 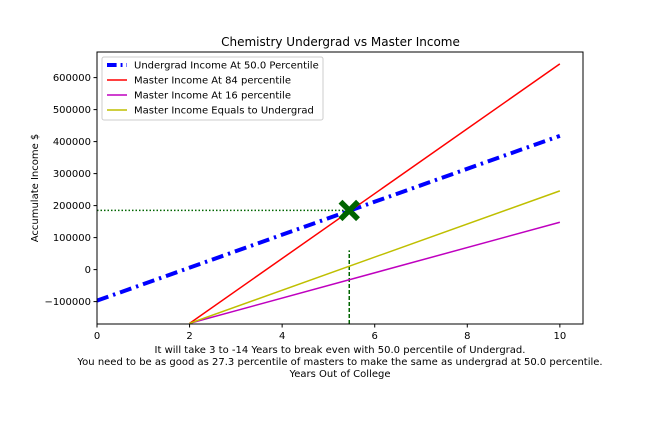 I want to click on legend-label-master-16: Master Income At 16 percentile, so click(x=212, y=96).